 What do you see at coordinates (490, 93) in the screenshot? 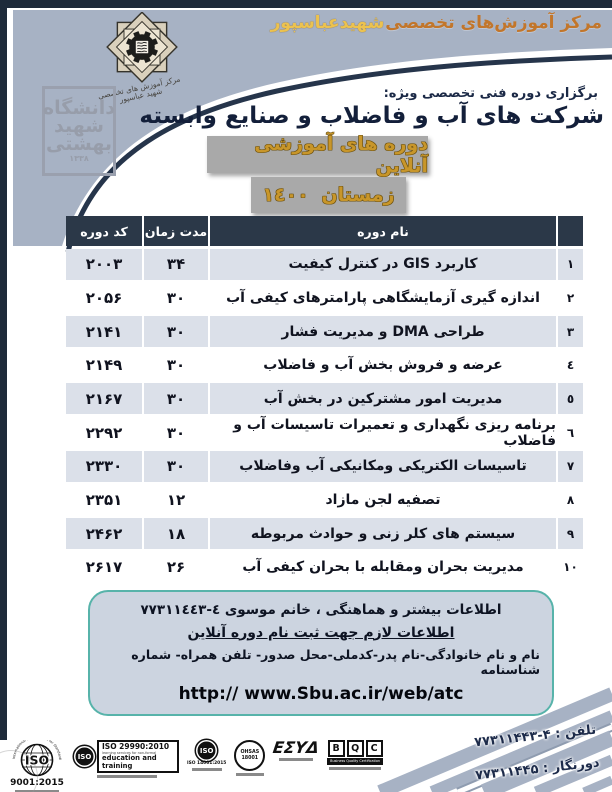
I see `kicker-text: برگزاری دوره فنی تخصصی ویژه:` at bounding box center [490, 93].